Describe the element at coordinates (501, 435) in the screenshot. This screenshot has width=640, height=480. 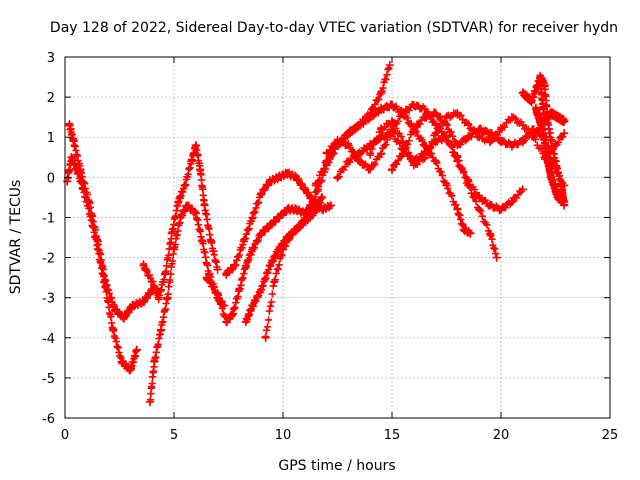
I see `x-tick-label: 20` at that location.